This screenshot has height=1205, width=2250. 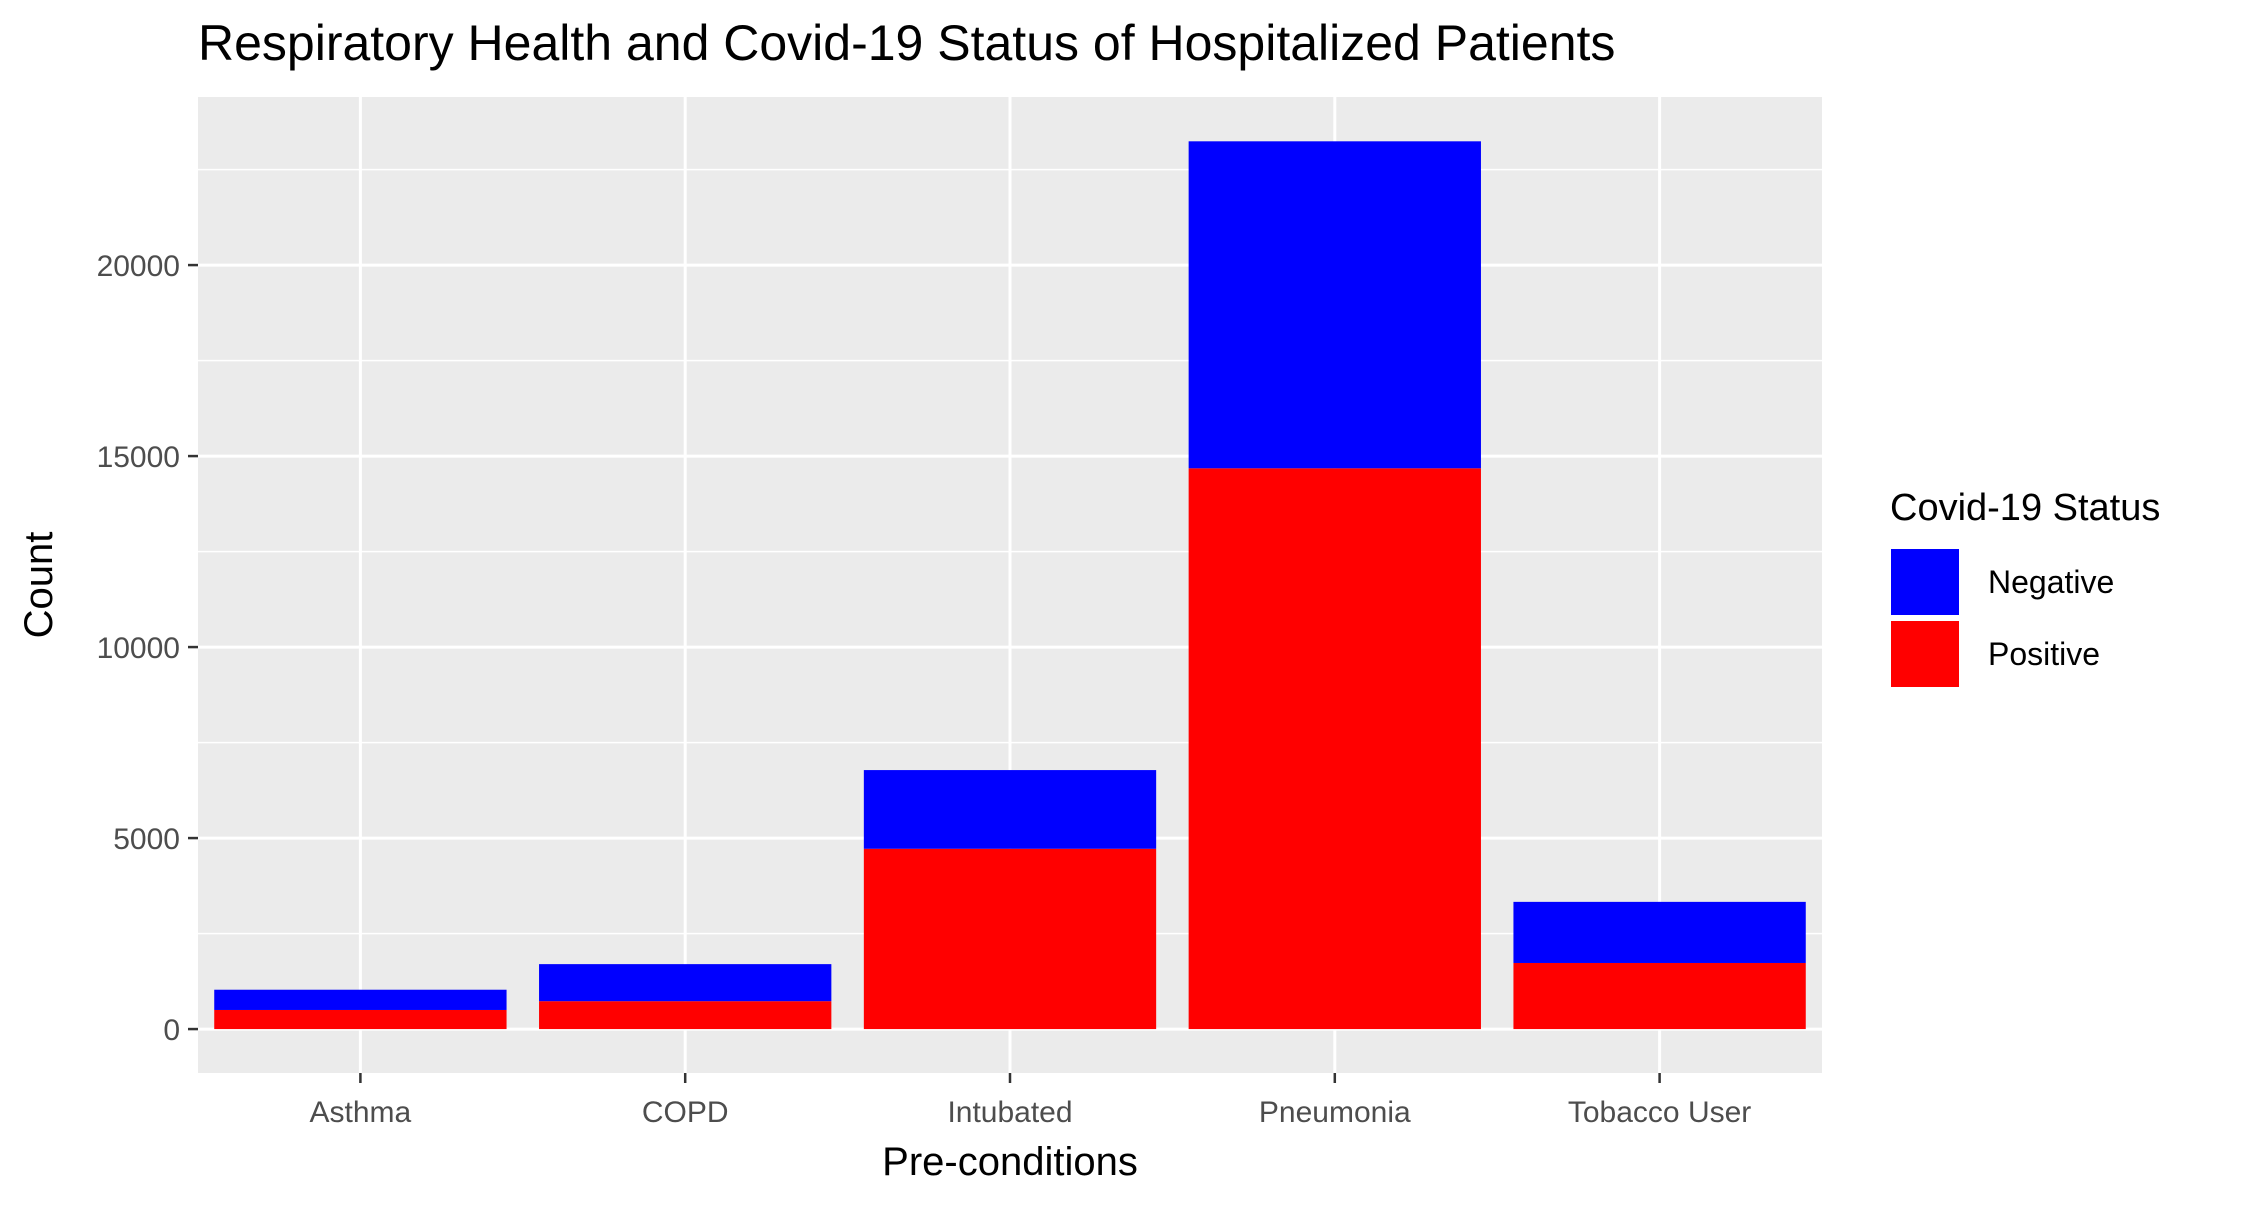 I want to click on bar-negative-copd, so click(x=685, y=983).